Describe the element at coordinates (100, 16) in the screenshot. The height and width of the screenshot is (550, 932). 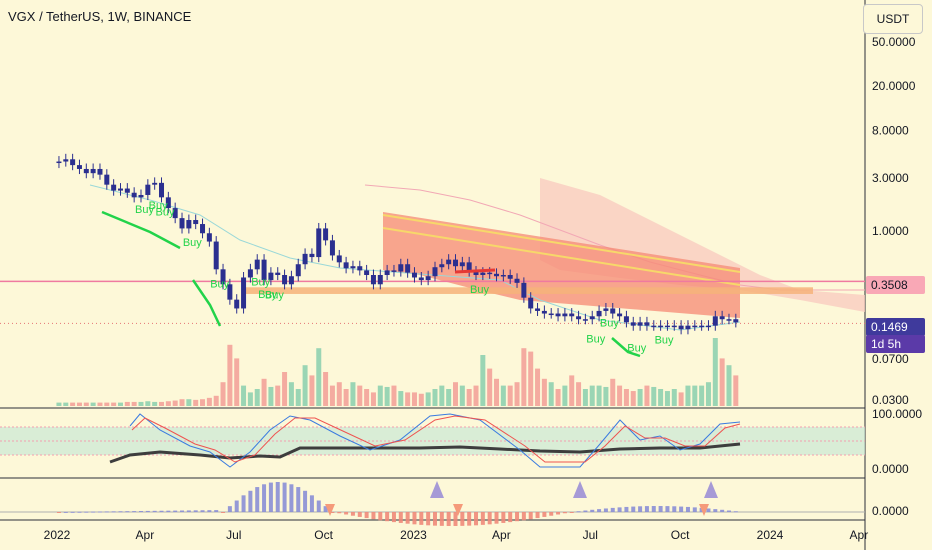
I see `symbol-title: VGX / TetherUS, 1W, BINANCE` at that location.